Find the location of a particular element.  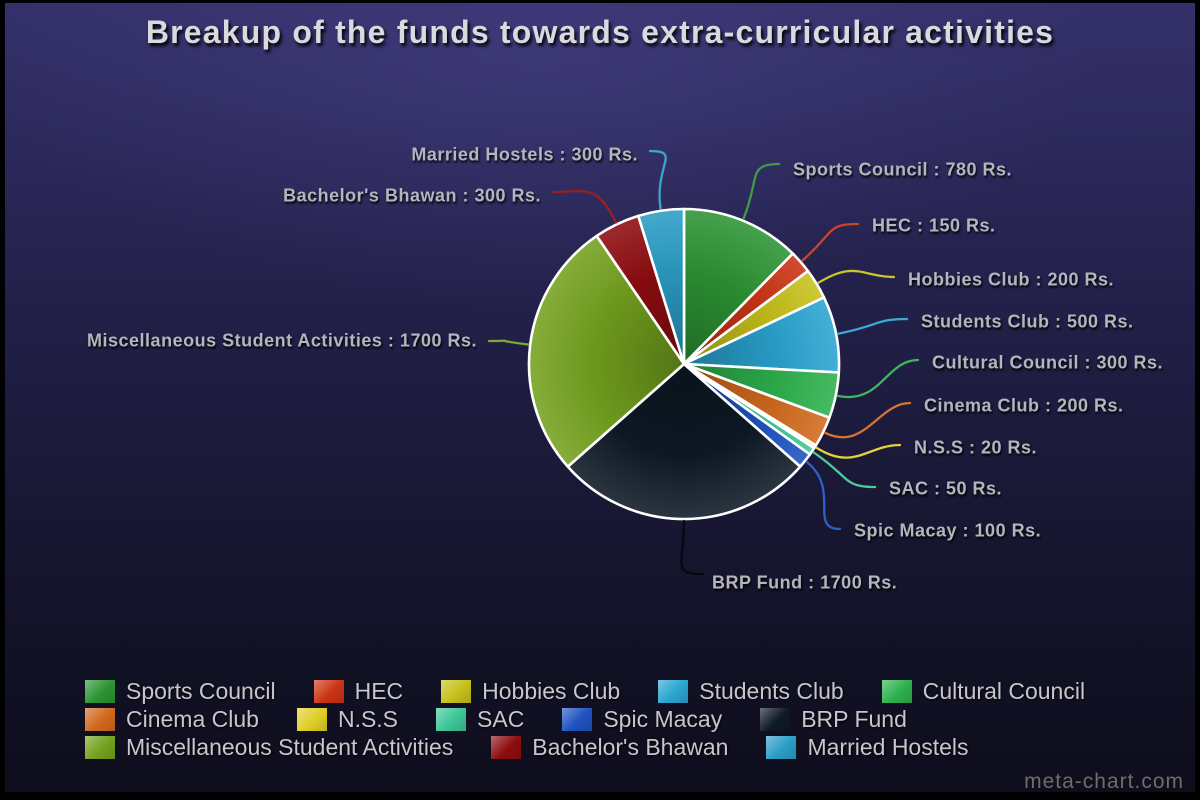

leader-line-cinema-club is located at coordinates (867, 420).